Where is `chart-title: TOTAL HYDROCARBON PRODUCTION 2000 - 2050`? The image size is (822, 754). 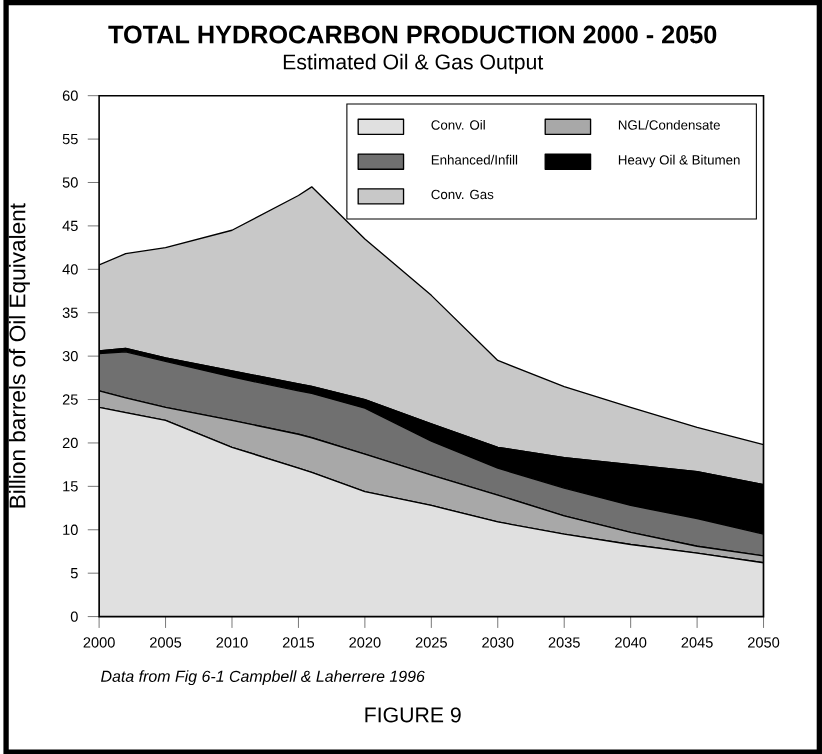
chart-title: TOTAL HYDROCARBON PRODUCTION 2000 - 2050 is located at coordinates (412, 34).